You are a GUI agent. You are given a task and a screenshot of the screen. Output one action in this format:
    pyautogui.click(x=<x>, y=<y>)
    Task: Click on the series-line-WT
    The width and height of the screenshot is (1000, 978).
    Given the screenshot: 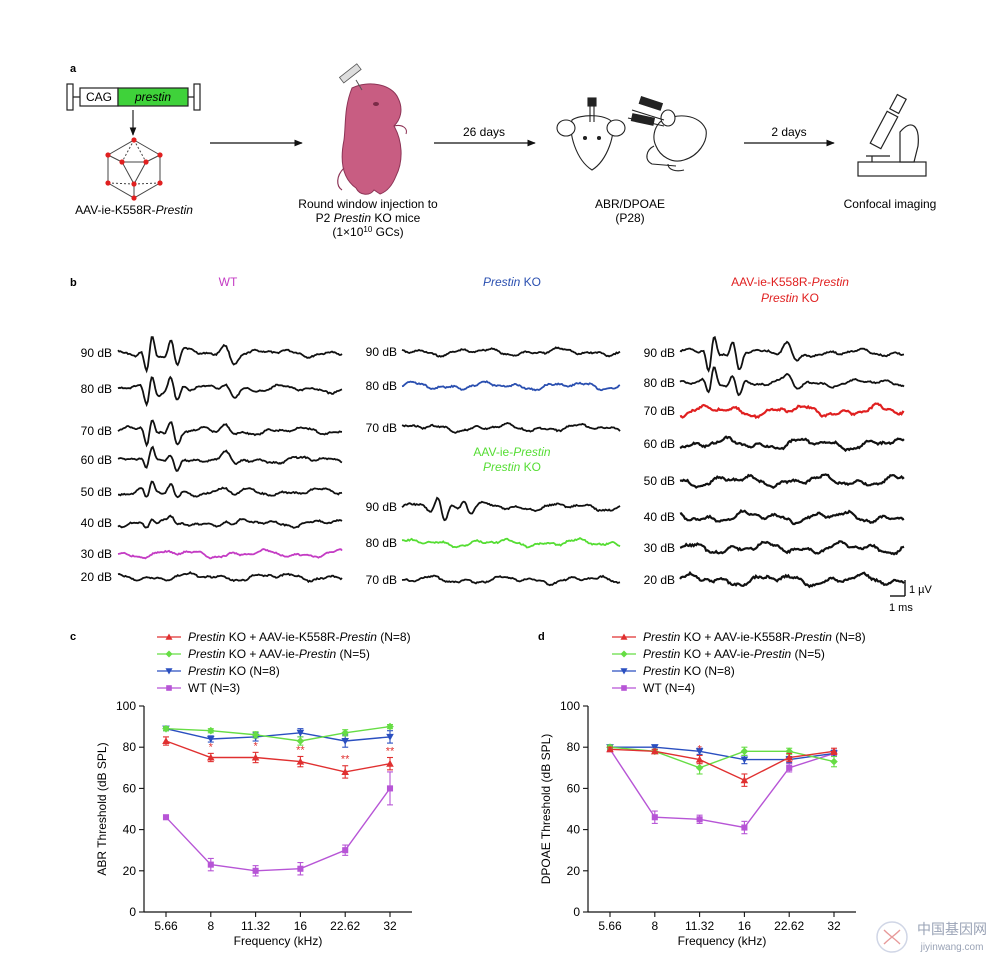 What is the action you would take?
    pyautogui.click(x=278, y=829)
    